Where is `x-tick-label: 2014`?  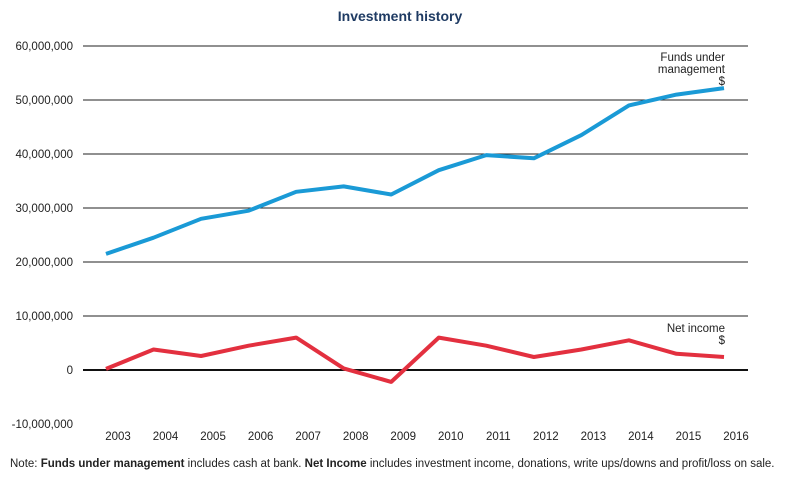 x-tick-label: 2014 is located at coordinates (641, 437).